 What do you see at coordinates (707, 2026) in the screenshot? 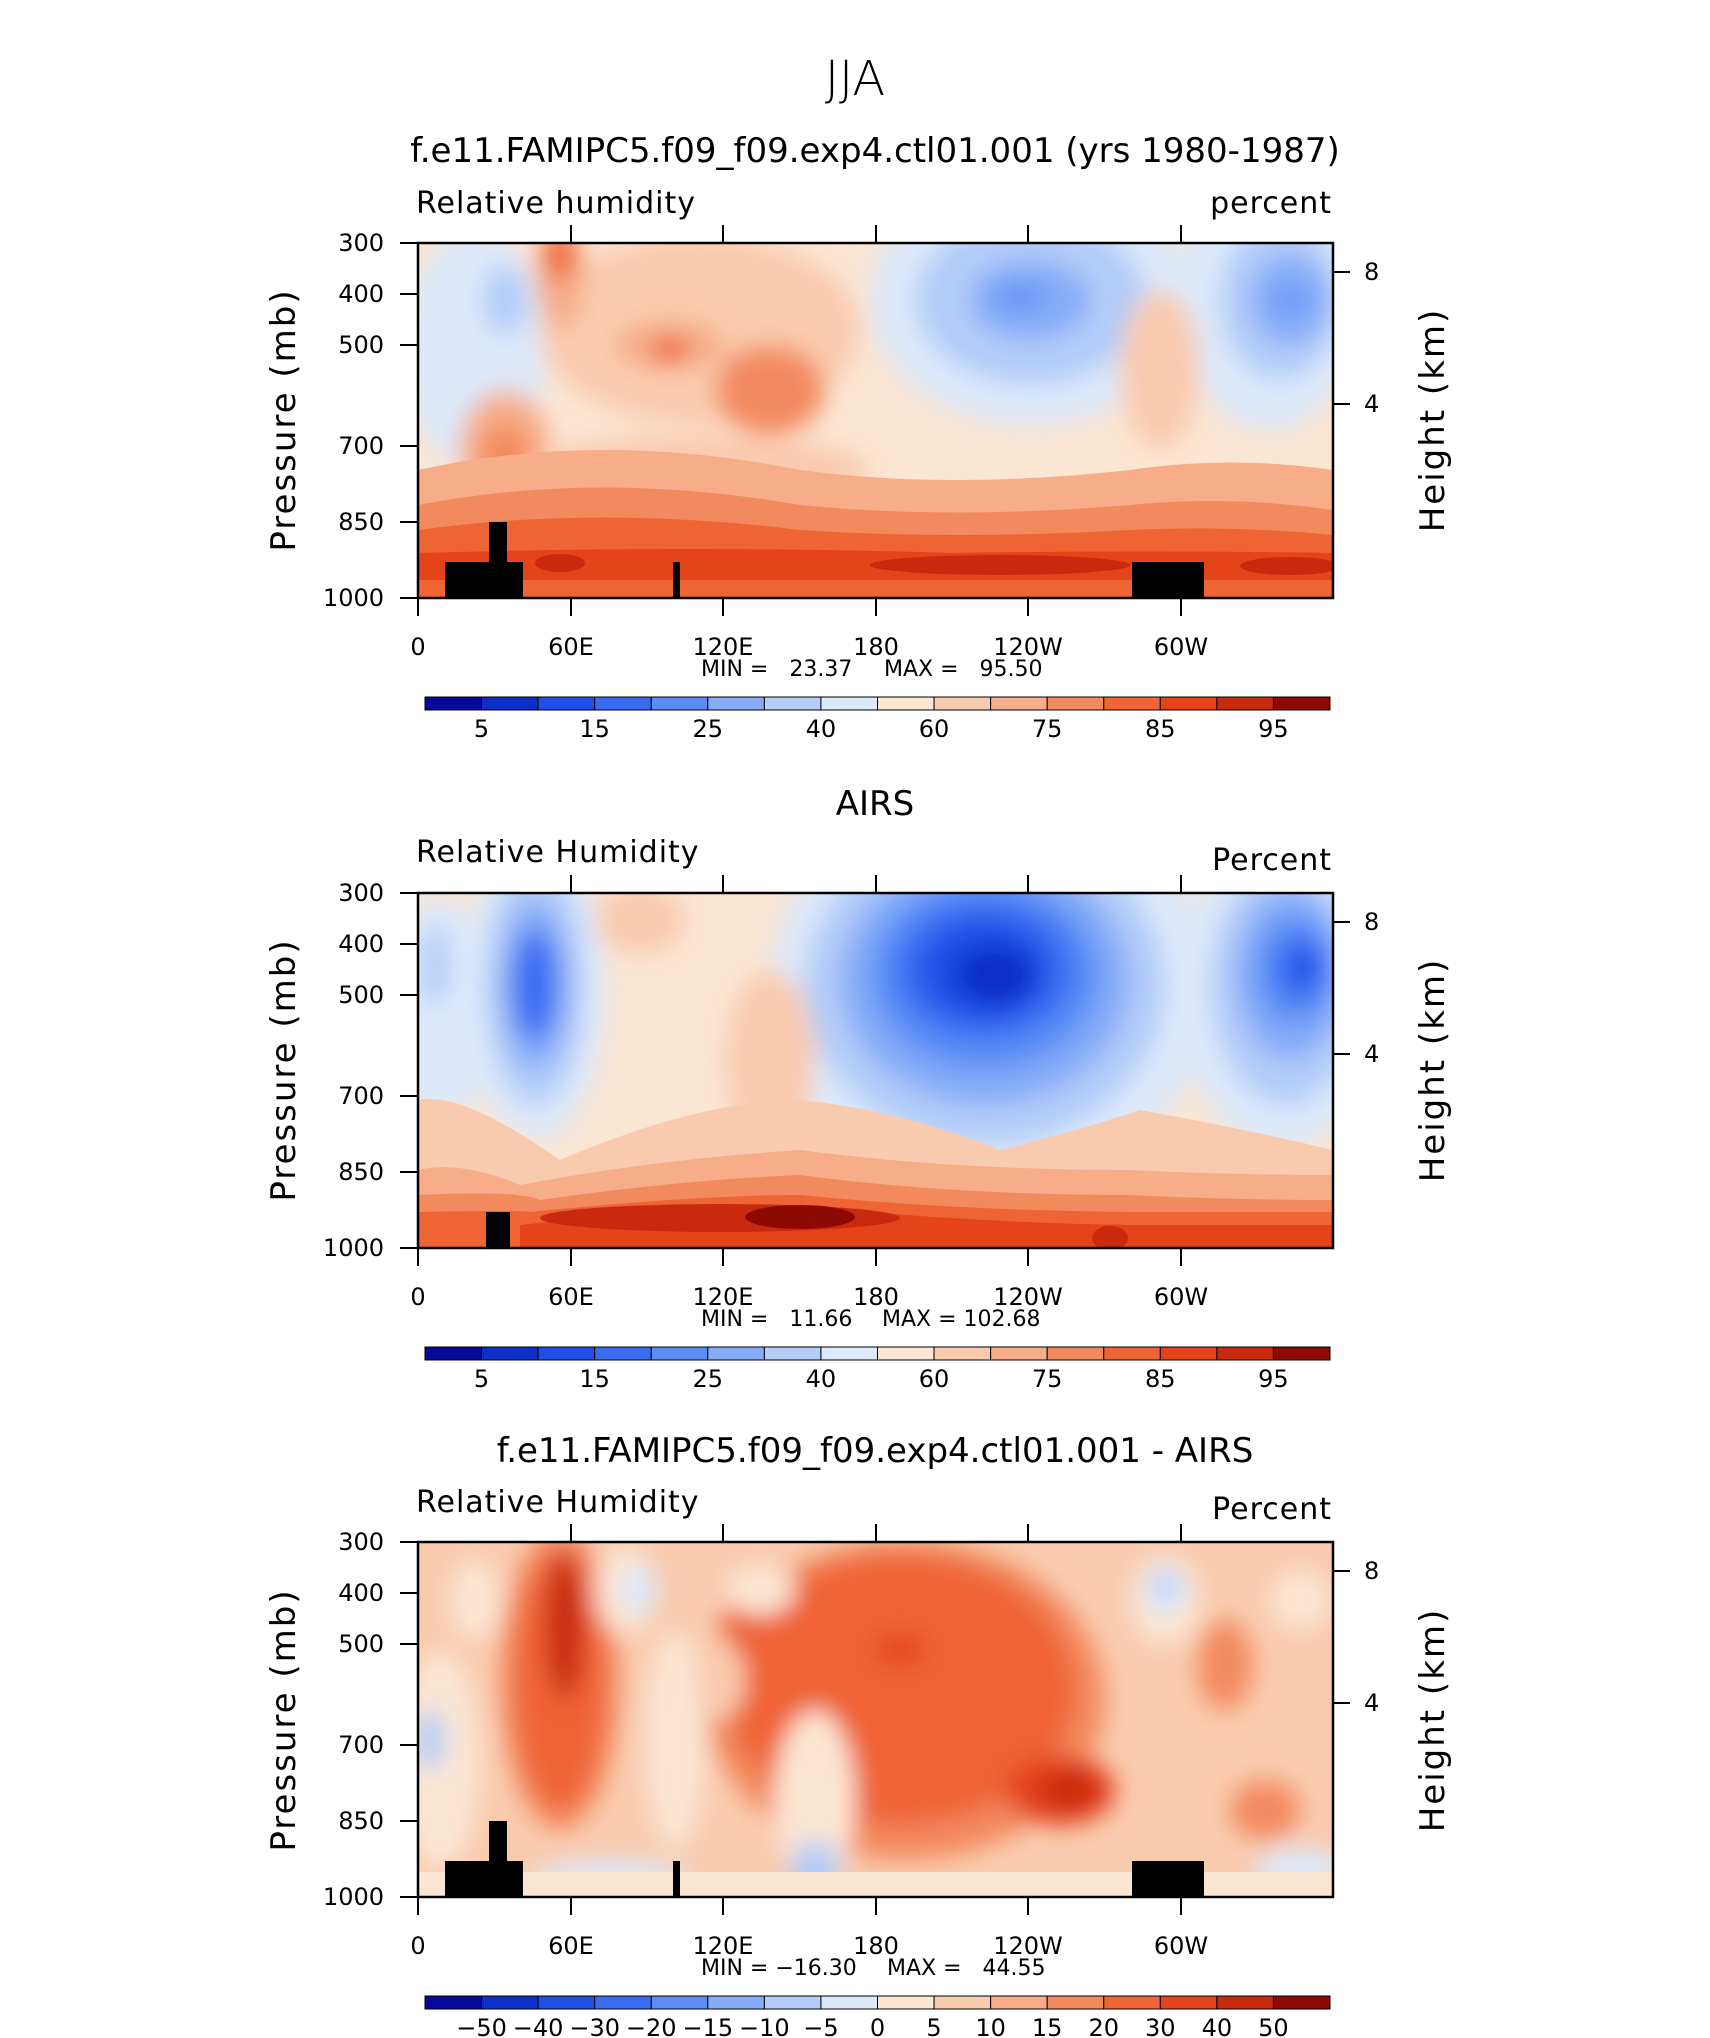
I see `colorbar-label: −15` at bounding box center [707, 2026].